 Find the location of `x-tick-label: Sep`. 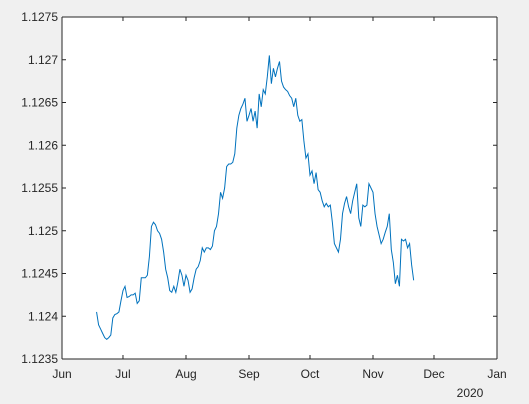

x-tick-label: Sep is located at coordinates (249, 374).